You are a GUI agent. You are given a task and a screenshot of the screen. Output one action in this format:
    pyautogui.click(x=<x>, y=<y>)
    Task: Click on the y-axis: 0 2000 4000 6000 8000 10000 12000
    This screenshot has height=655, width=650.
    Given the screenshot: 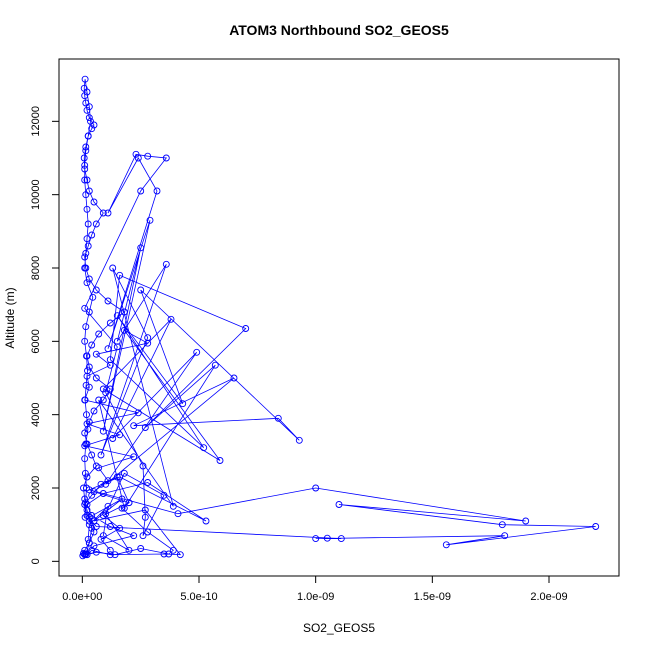 What is the action you would take?
    pyautogui.click(x=45, y=335)
    